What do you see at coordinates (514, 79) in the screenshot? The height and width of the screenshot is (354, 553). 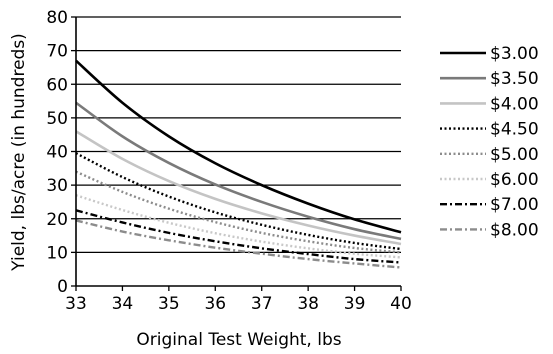 I see `legend-label-1: $3.50` at bounding box center [514, 79].